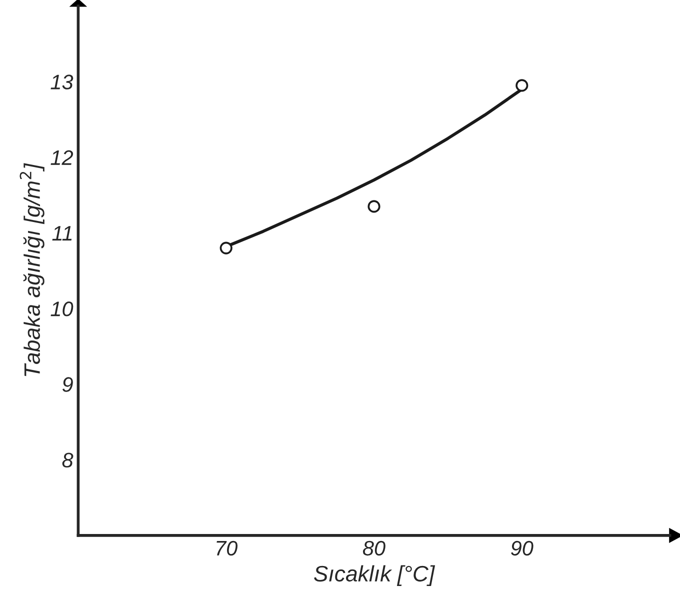  I want to click on x-axis-title: Sıcaklık [°C], so click(375, 575).